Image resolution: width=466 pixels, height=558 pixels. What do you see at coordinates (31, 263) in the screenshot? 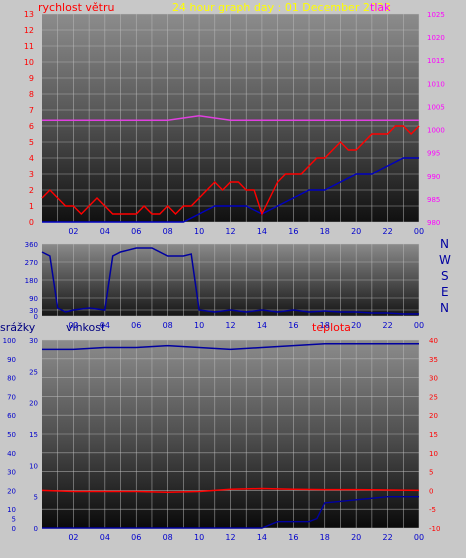
I see `direction-y-tick-label: 270` at bounding box center [31, 263].